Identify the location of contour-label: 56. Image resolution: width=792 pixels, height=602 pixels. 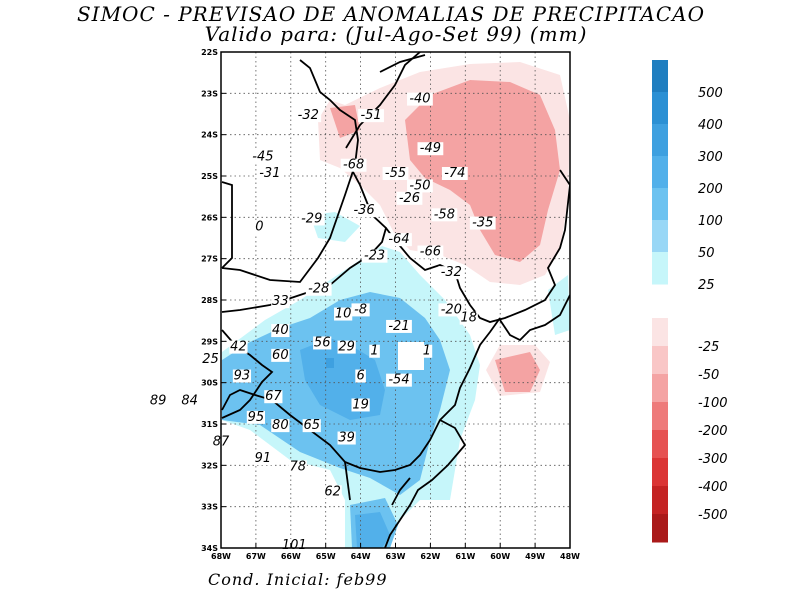
(322, 342).